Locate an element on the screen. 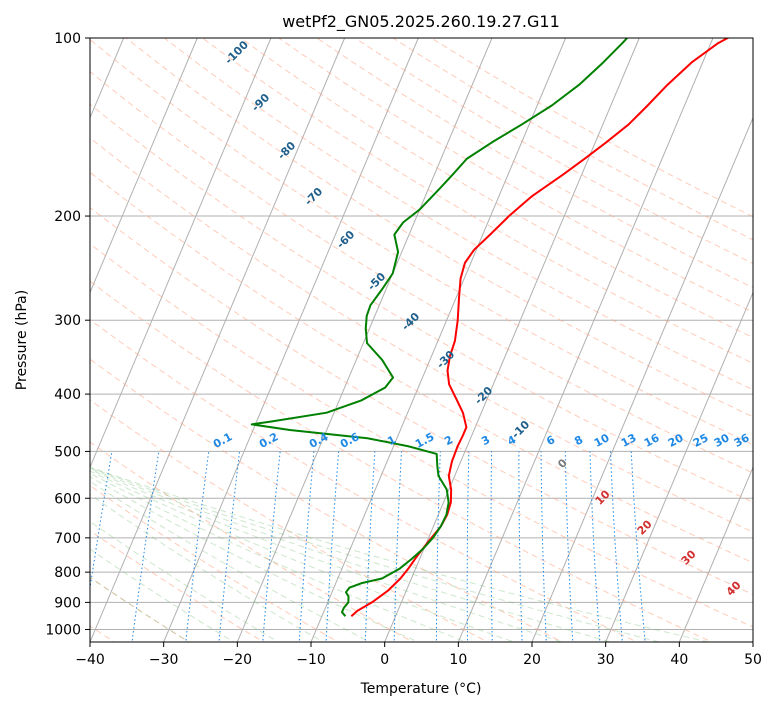  mixing-ratio-label: 20 is located at coordinates (676, 440).